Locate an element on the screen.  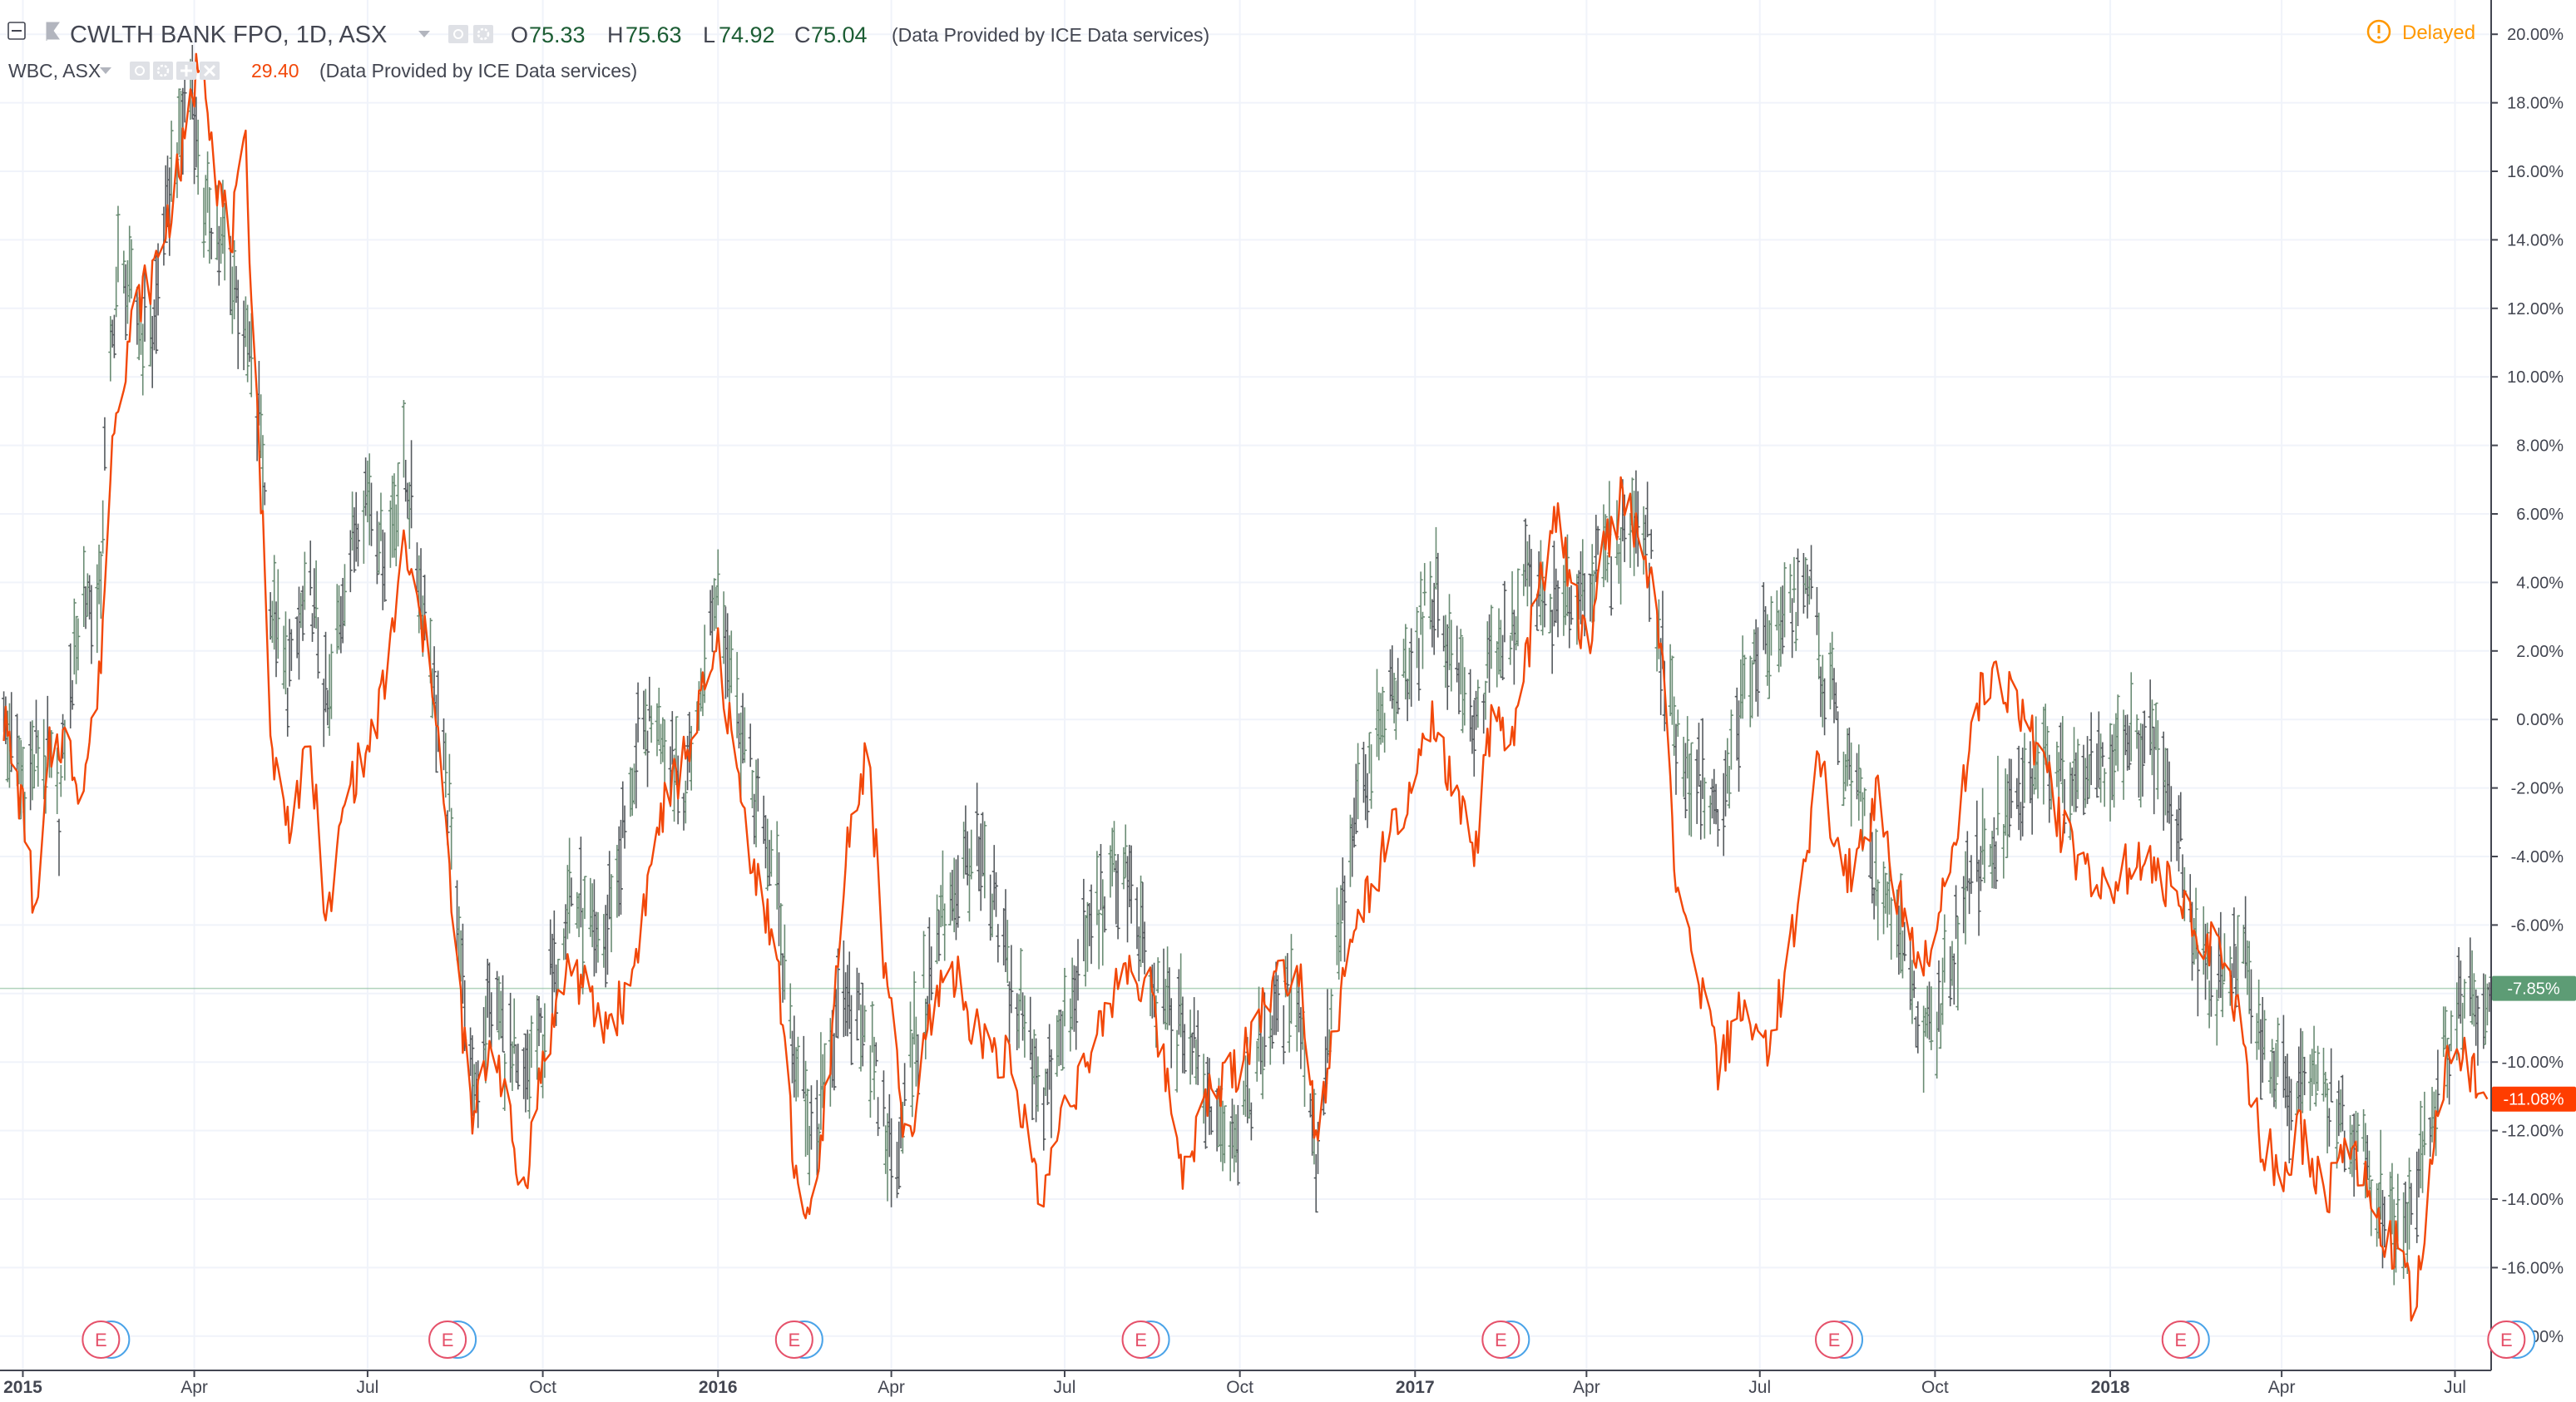
wbc-last-value: -11.08% is located at coordinates (2533, 1100).